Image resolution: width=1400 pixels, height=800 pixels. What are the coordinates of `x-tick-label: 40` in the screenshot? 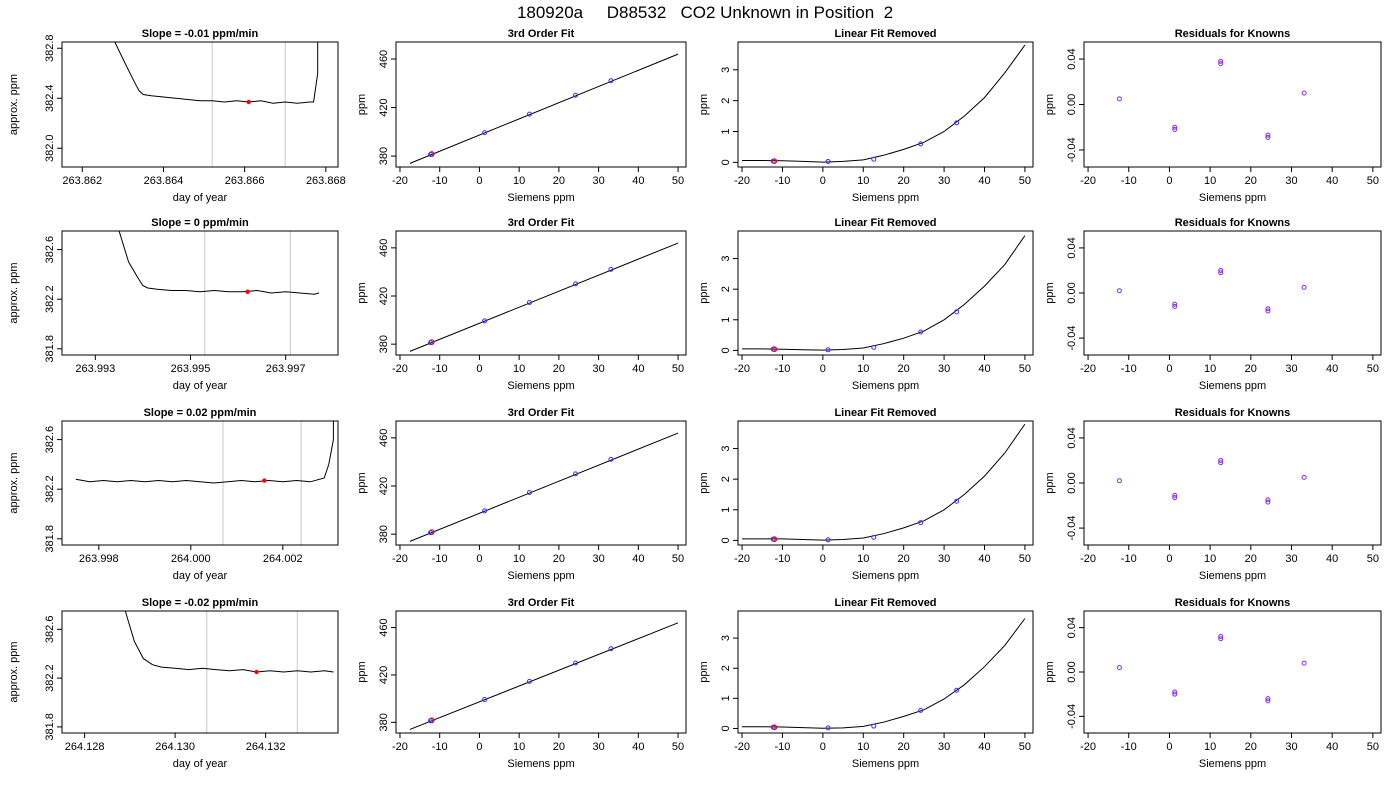 It's located at (1332, 747).